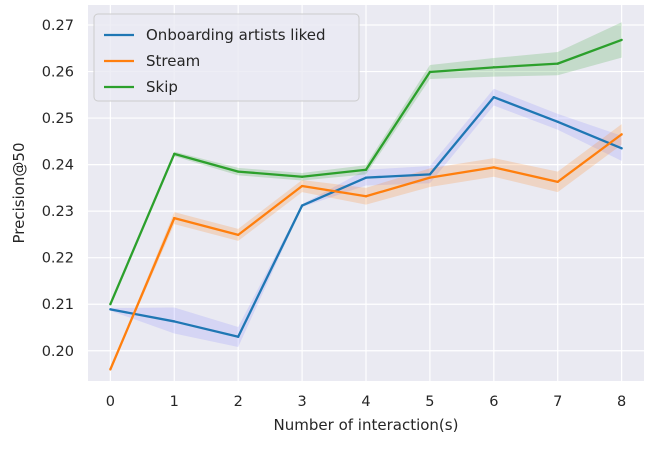 The width and height of the screenshot is (665, 449). What do you see at coordinates (58, 119) in the screenshot?
I see `y-tick-label: 0.25` at bounding box center [58, 119].